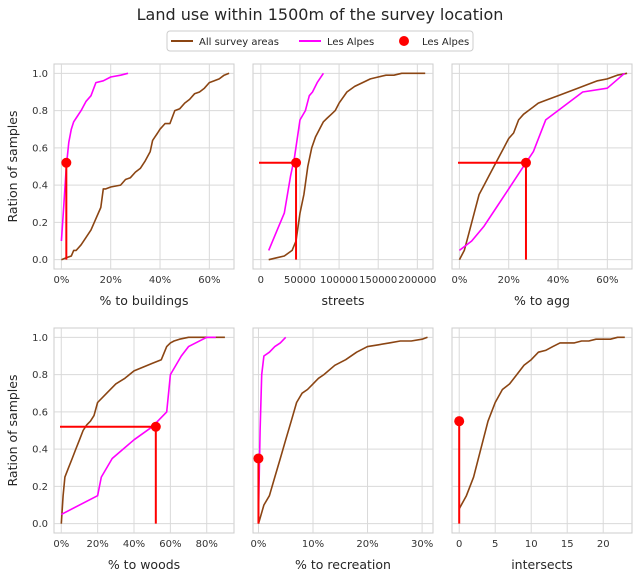 The height and width of the screenshot is (579, 640). What do you see at coordinates (313, 544) in the screenshot?
I see `x-tick-label: 10%` at bounding box center [313, 544].